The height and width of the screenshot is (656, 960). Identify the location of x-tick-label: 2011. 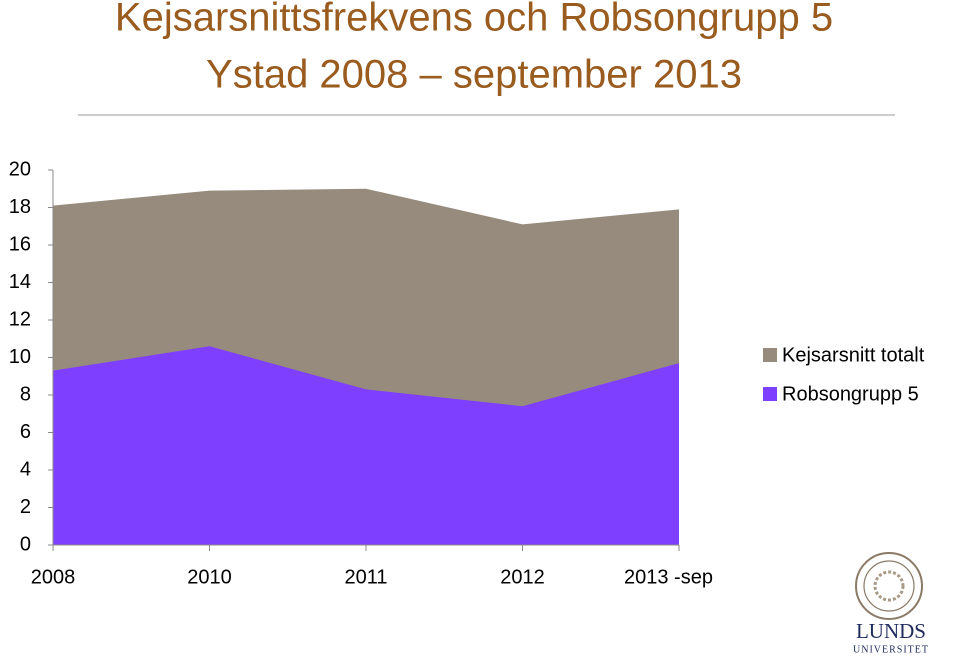
(365, 577).